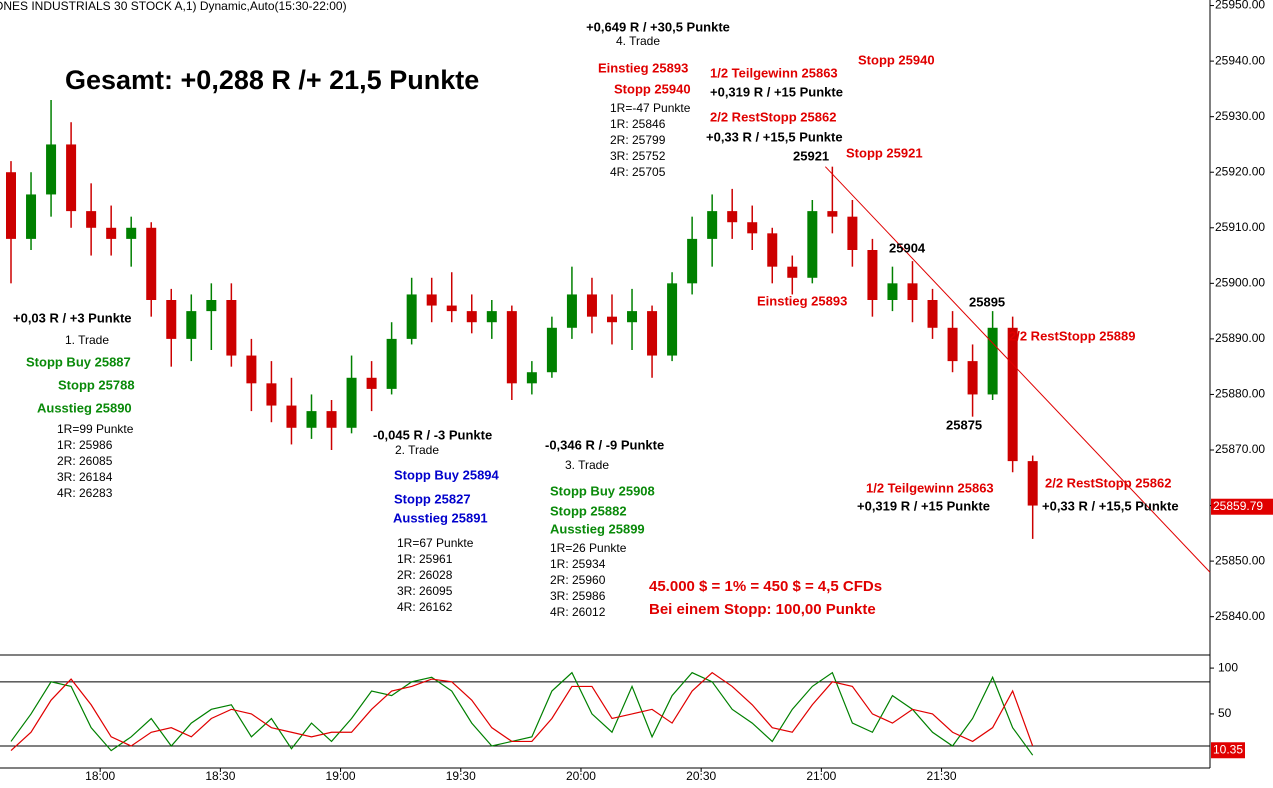 The height and width of the screenshot is (788, 1273). I want to click on annotation: 2R: 25799, so click(638, 140).